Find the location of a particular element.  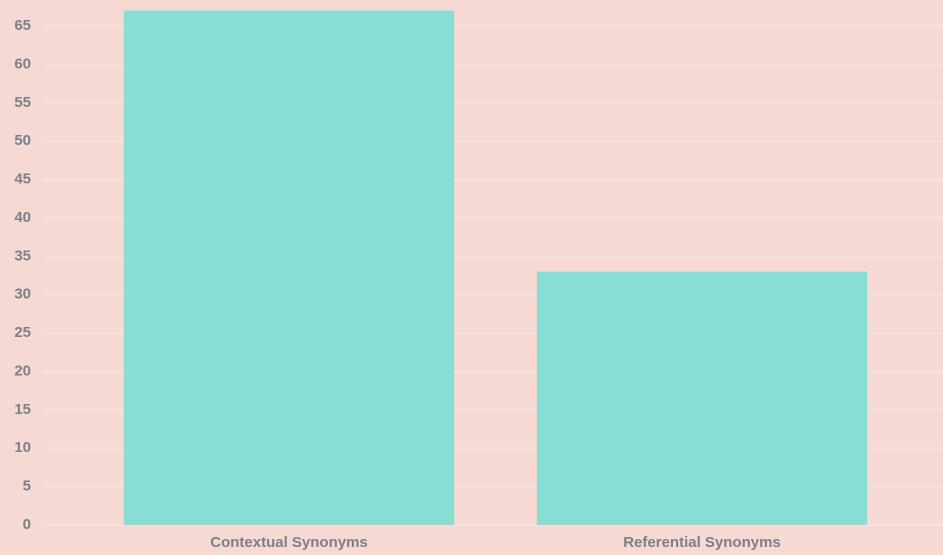

y-tick-label: 45 is located at coordinates (22, 179).